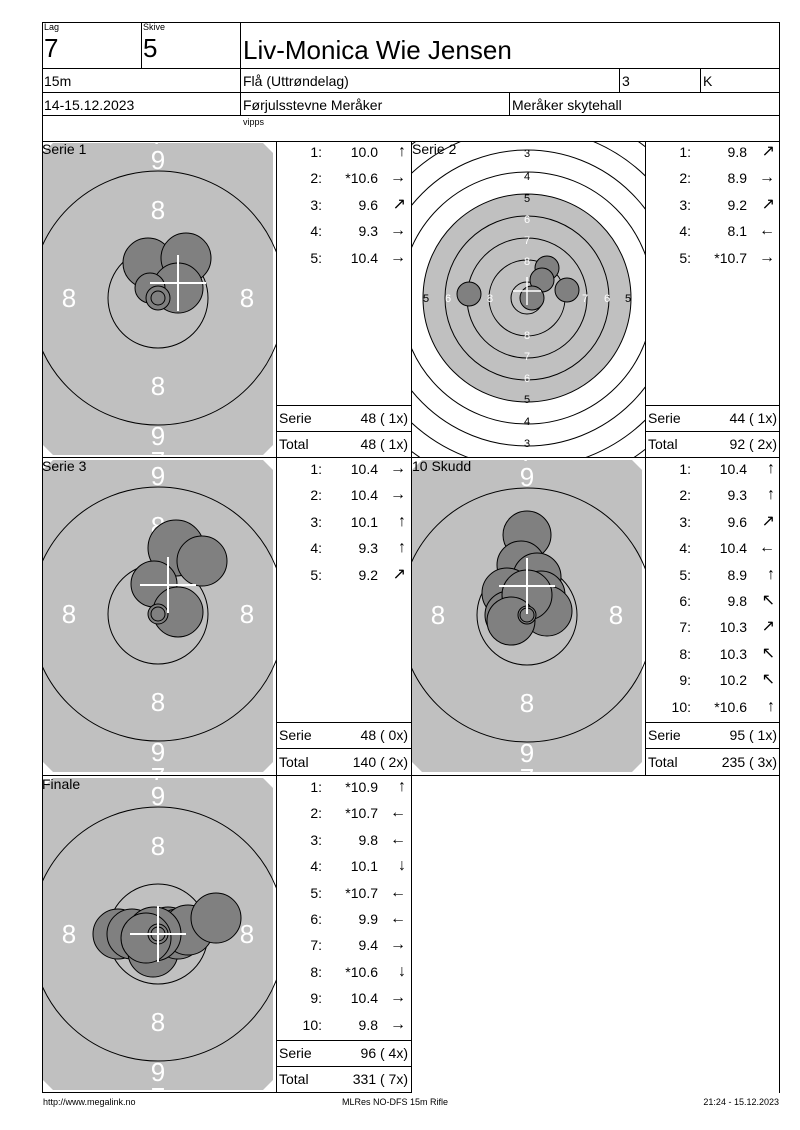 The height and width of the screenshot is (1130, 800). What do you see at coordinates (685, 495) in the screenshot?
I see `shot-number: 2:` at bounding box center [685, 495].